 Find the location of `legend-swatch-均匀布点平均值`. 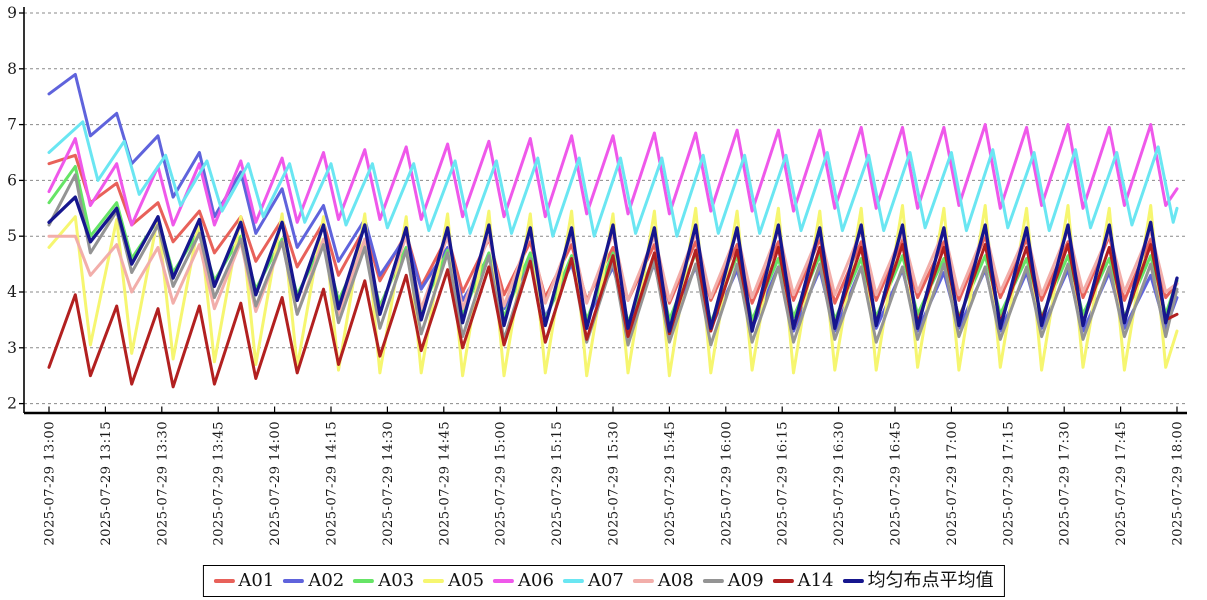

legend-swatch-均匀布点平均值 is located at coordinates (853, 581).